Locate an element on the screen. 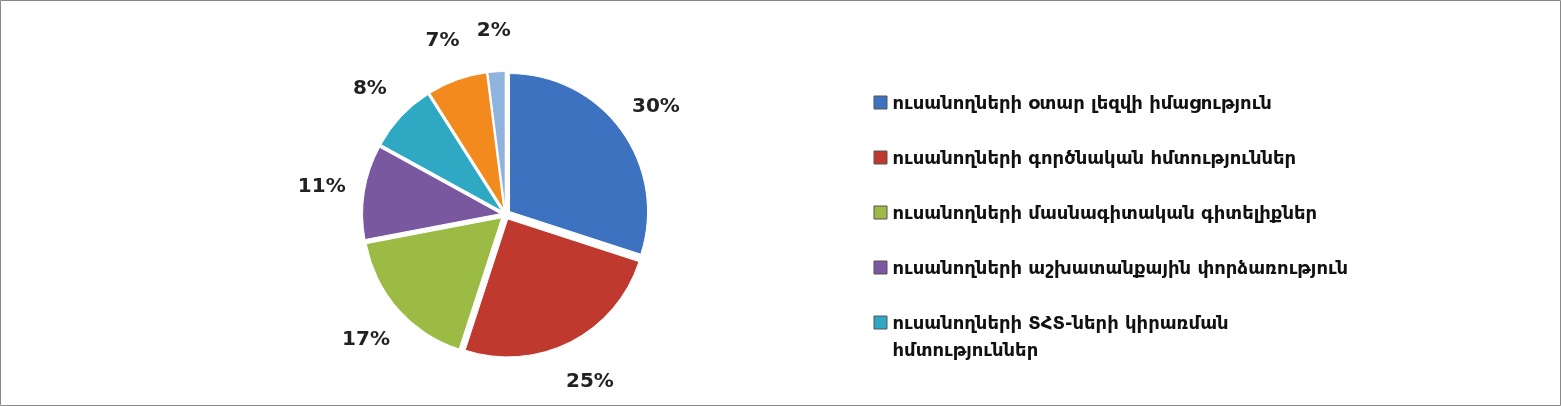 This screenshot has height=406, width=1561. data-label: 7% is located at coordinates (442, 39).